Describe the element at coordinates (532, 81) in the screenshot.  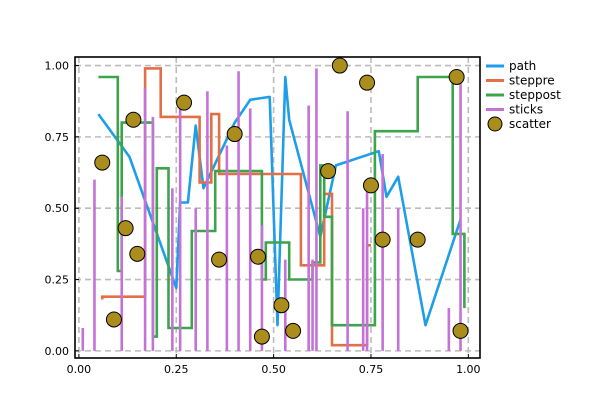
I see `legend-label-steppre: steppre` at that location.